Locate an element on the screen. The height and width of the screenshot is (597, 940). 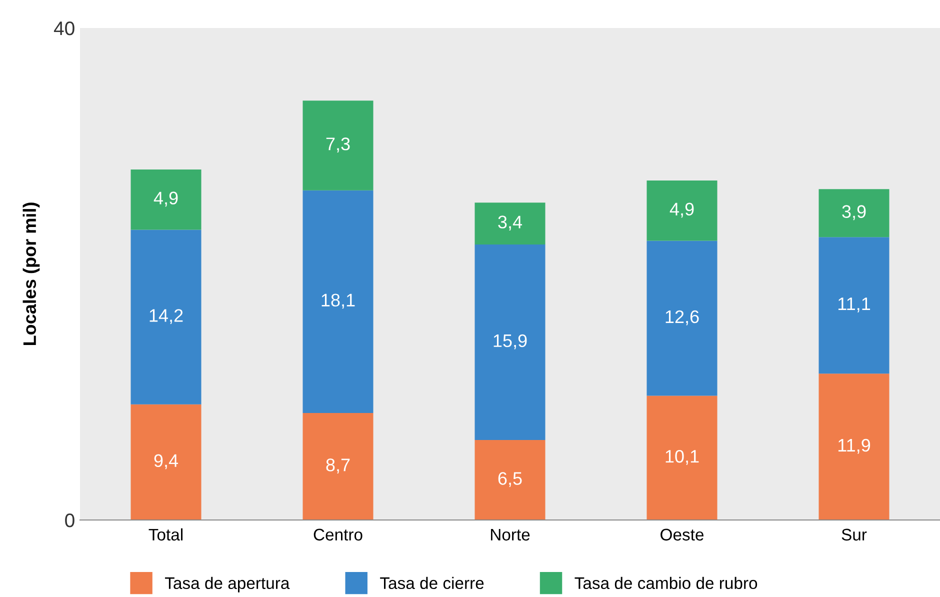
y-tick-label: 40 is located at coordinates (64, 28).